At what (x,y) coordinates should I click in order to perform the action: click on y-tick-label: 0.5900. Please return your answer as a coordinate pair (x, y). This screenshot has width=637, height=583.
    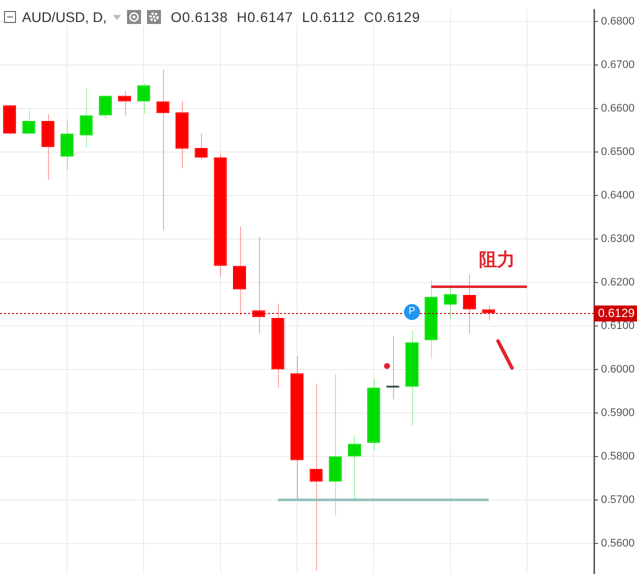
    Looking at the image, I should click on (618, 412).